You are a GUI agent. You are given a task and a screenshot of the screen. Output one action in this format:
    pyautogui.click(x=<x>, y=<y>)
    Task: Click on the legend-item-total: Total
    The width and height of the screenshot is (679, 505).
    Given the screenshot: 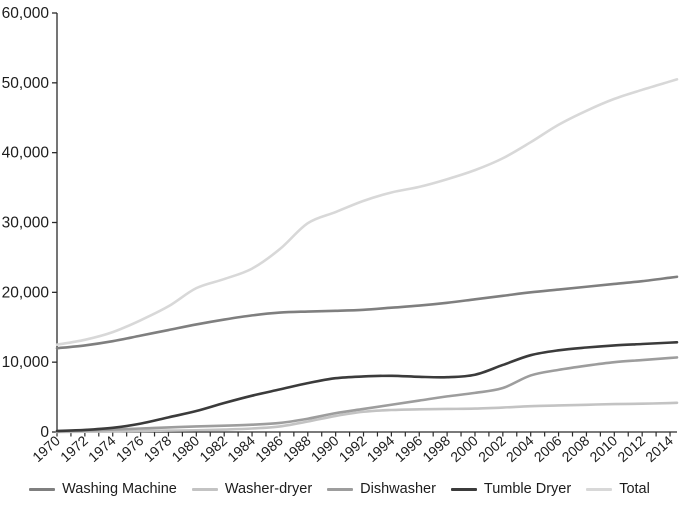 What is the action you would take?
    pyautogui.click(x=618, y=489)
    